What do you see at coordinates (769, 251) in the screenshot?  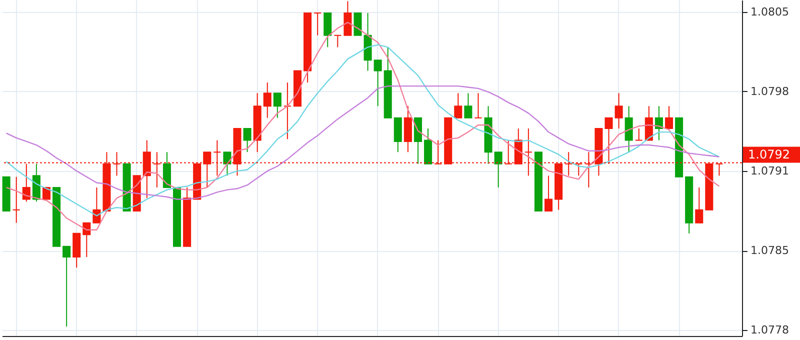 I see `y-tick-label: 1.0785` at bounding box center [769, 251].